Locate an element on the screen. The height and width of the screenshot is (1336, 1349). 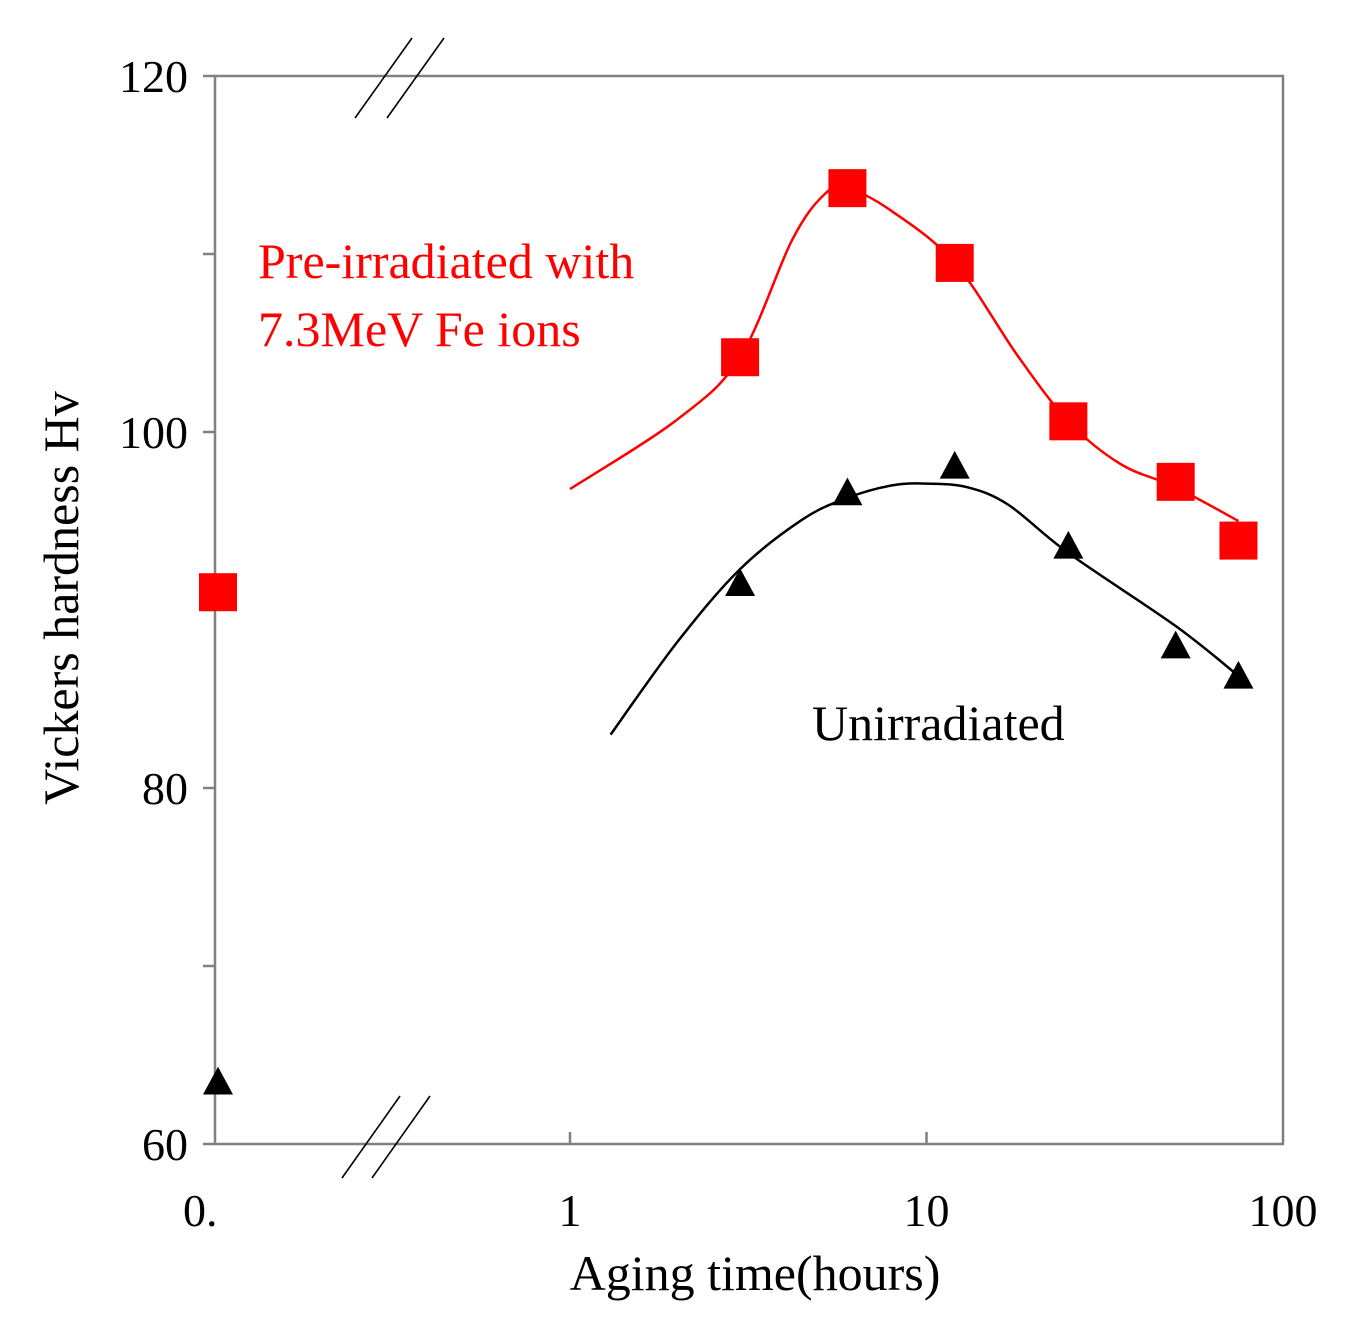
x-tick-label: 10 is located at coordinates (927, 1210).